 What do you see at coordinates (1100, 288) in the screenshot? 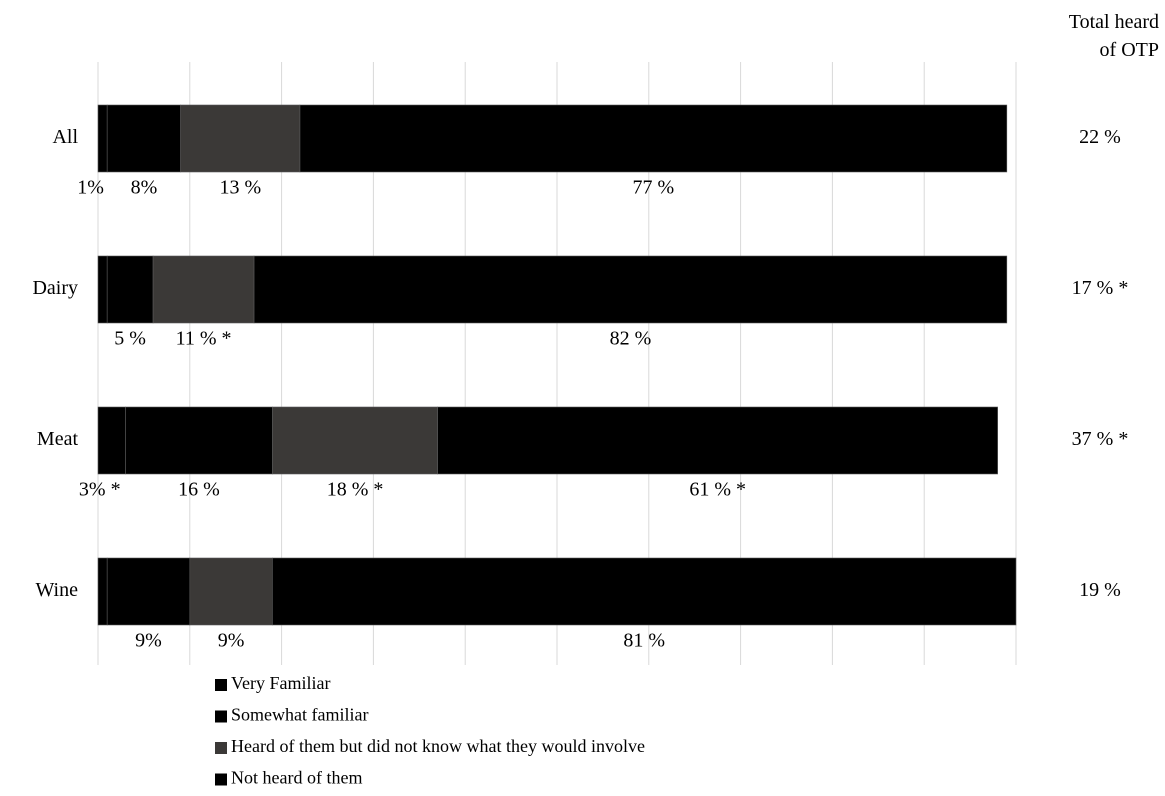
I see `total-label: 17 % *` at bounding box center [1100, 288].